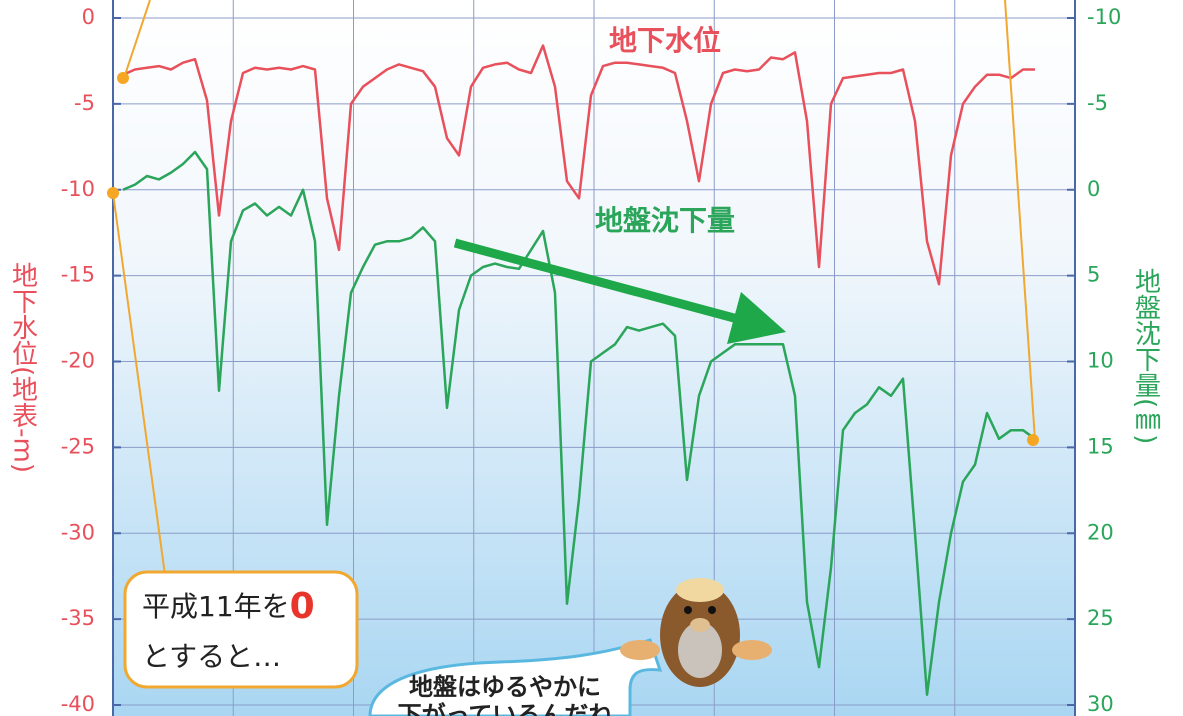 This screenshot has height=716, width=1183. I want to click on y-tick-label: -15, so click(78, 275).